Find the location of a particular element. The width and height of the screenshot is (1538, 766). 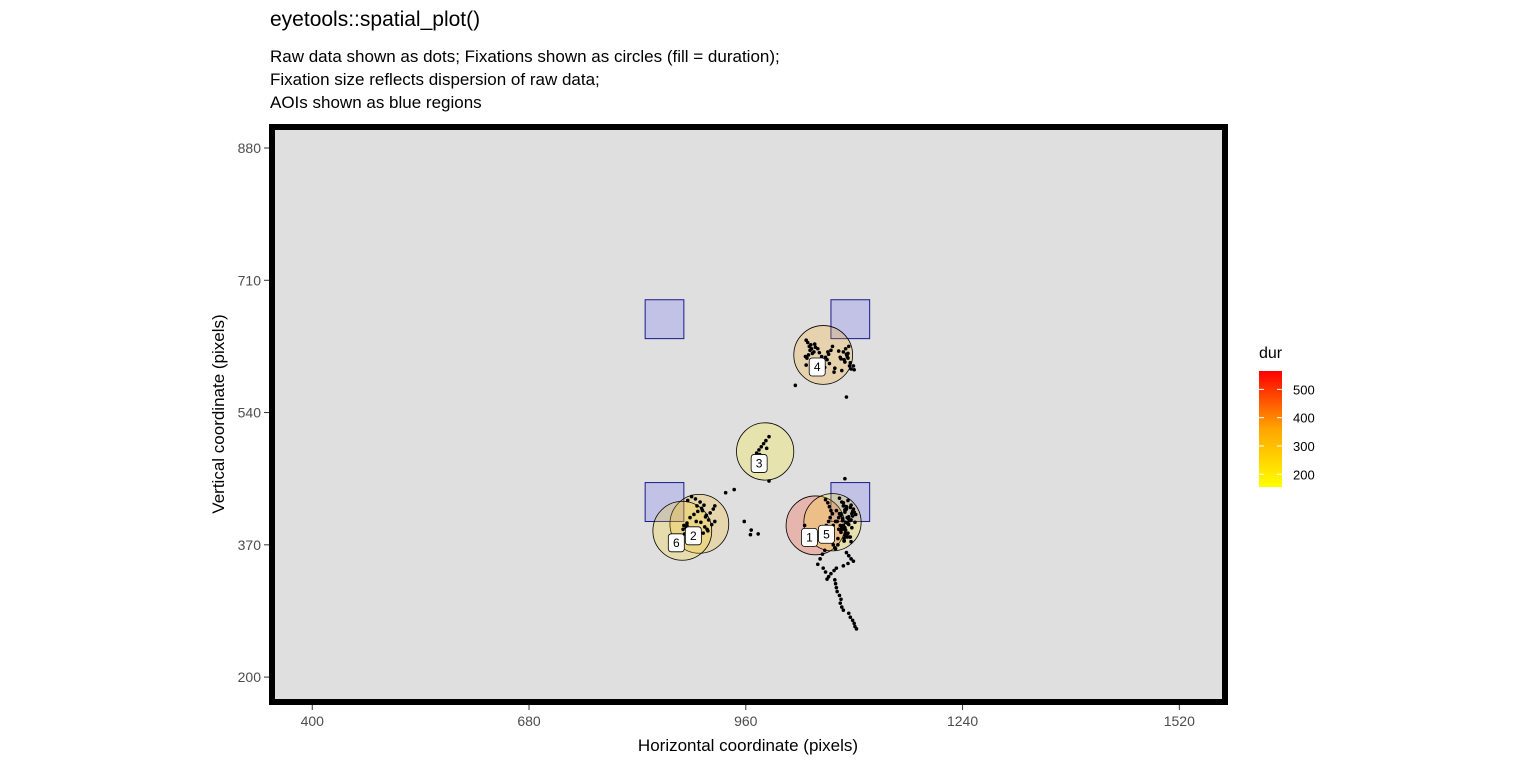

legend-title: dur is located at coordinates (1271, 353).